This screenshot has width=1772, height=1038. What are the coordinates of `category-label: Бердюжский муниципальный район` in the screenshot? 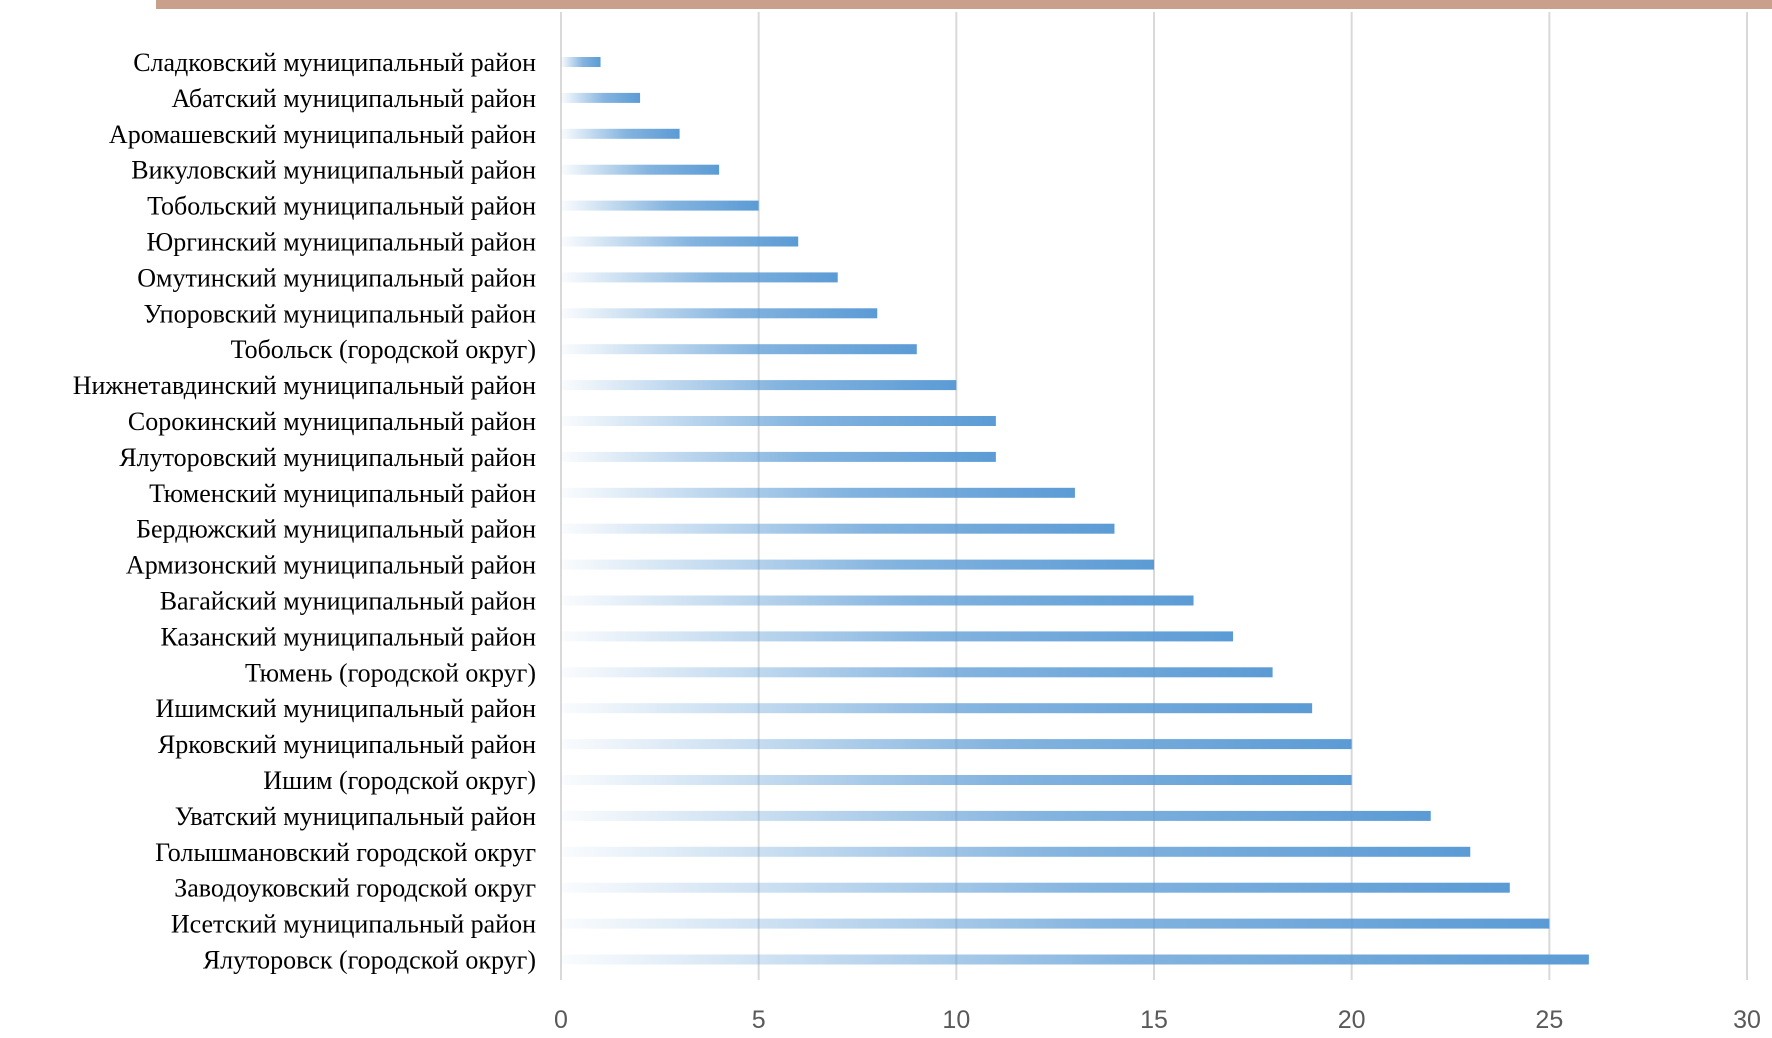 It's located at (336, 529).